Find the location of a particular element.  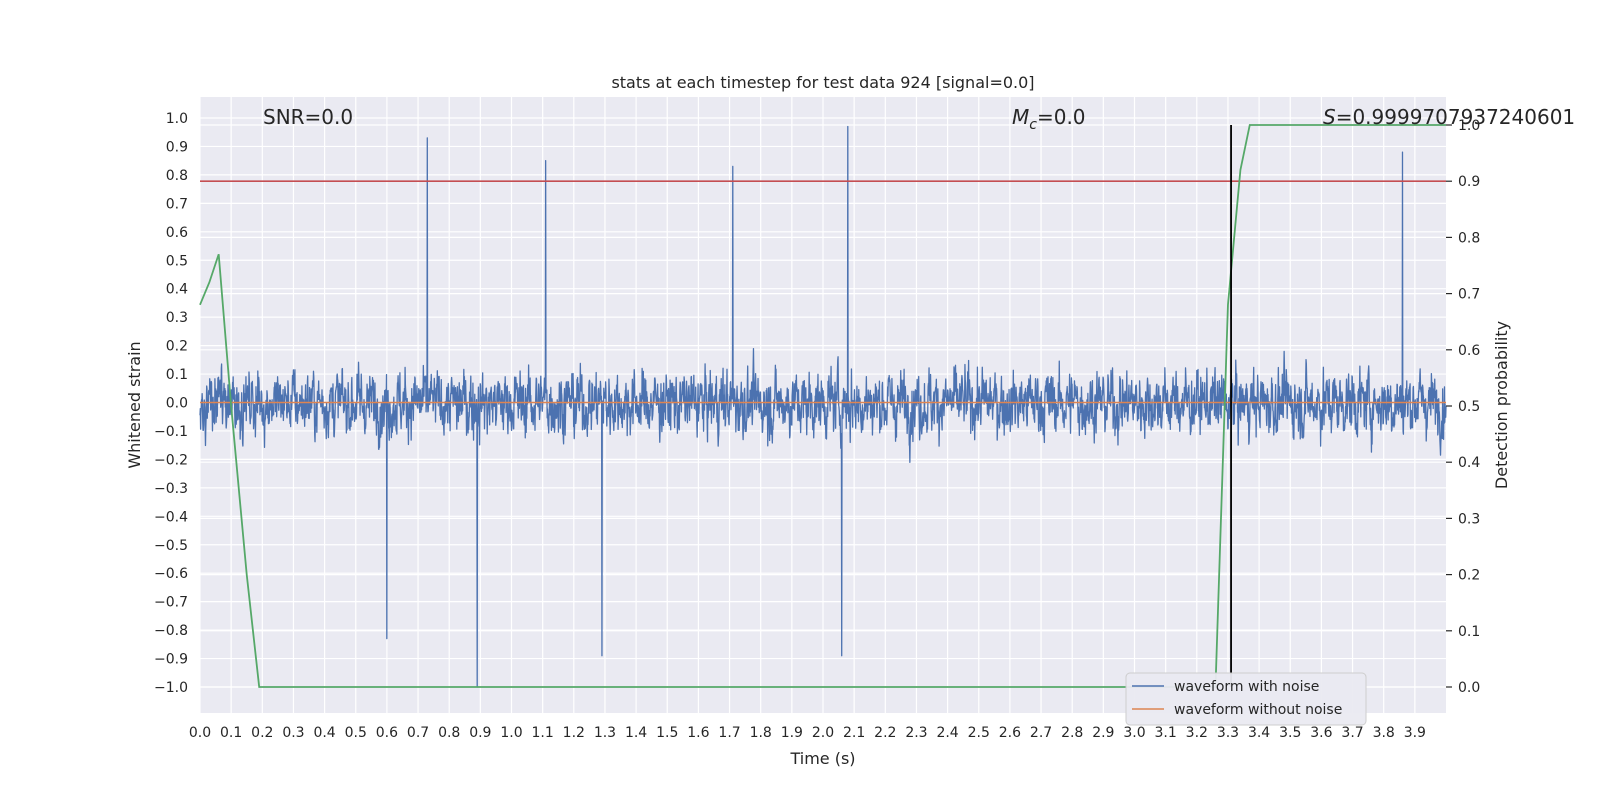

x-tick-label: 1.9 is located at coordinates (792, 733).